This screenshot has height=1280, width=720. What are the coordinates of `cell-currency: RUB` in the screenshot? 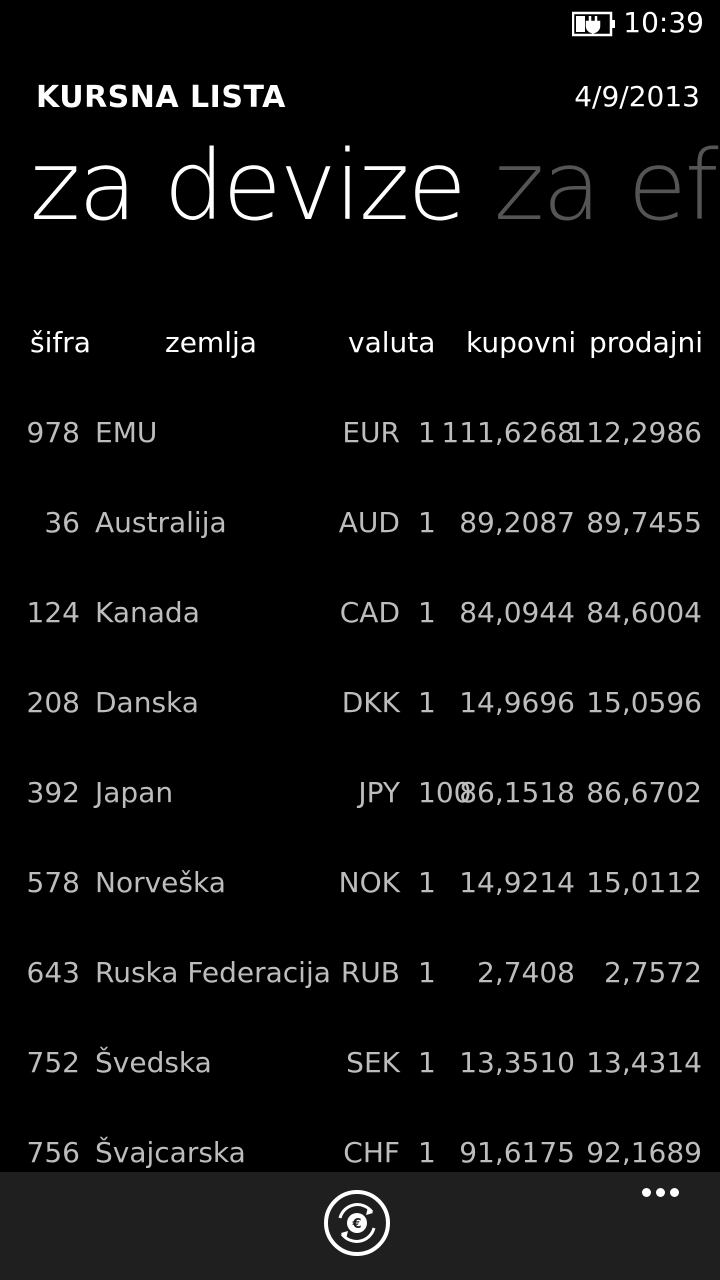 It's located at (370, 972).